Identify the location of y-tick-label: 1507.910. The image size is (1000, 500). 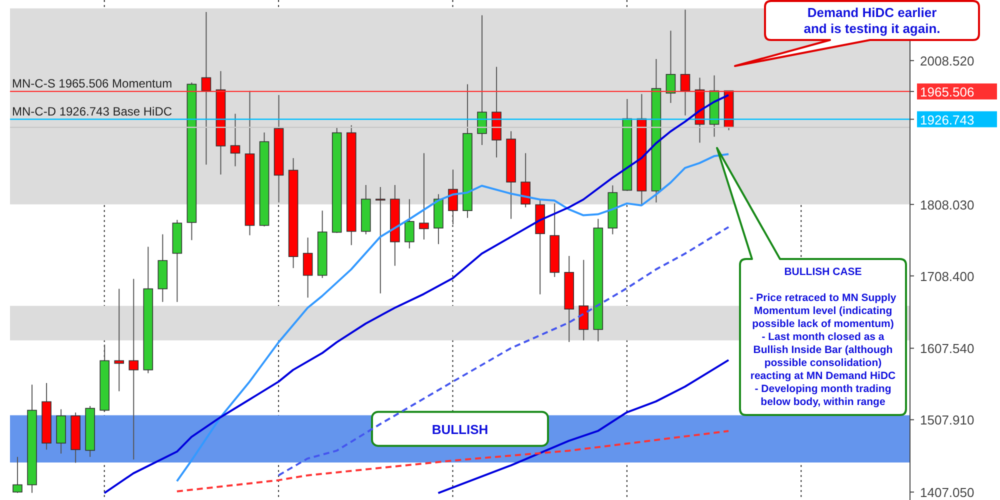
(947, 420).